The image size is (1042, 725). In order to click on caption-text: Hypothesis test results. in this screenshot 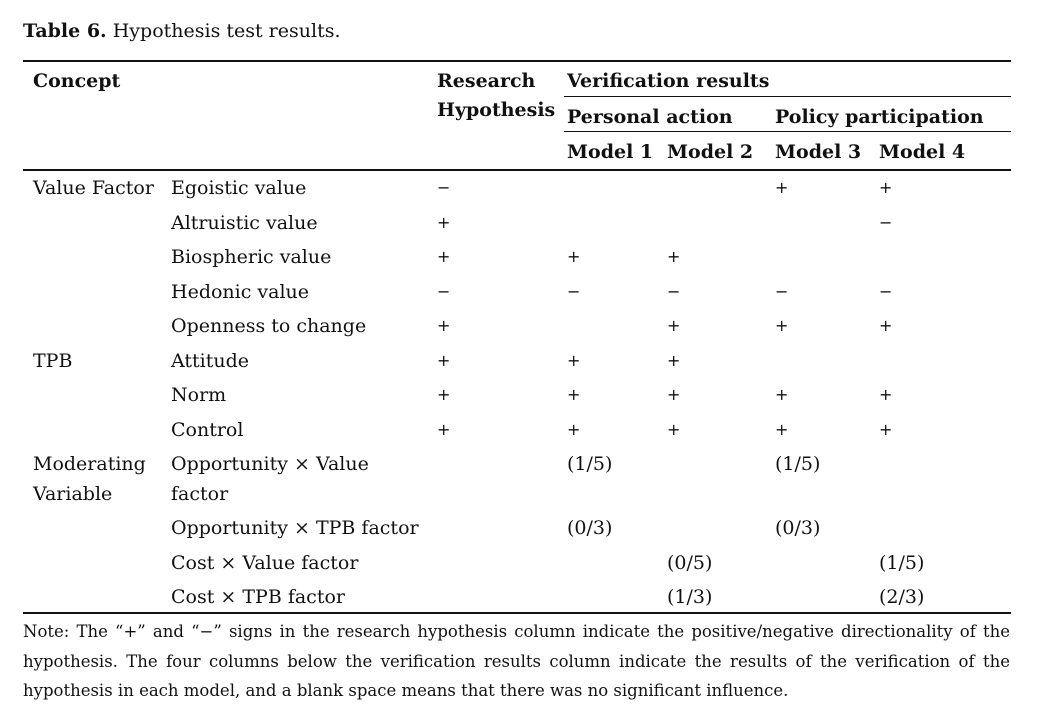, I will do `click(226, 31)`.